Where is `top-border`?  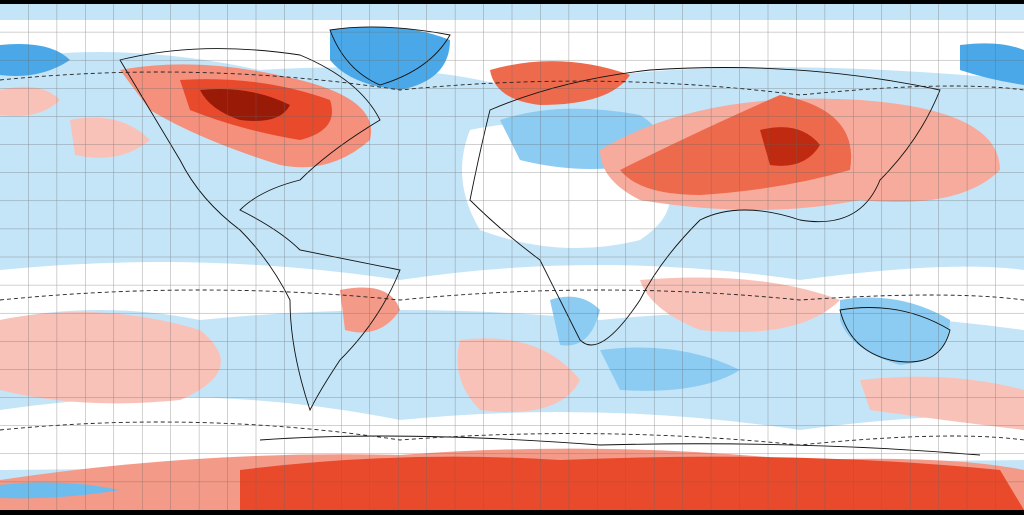 top-border is located at coordinates (512, 2).